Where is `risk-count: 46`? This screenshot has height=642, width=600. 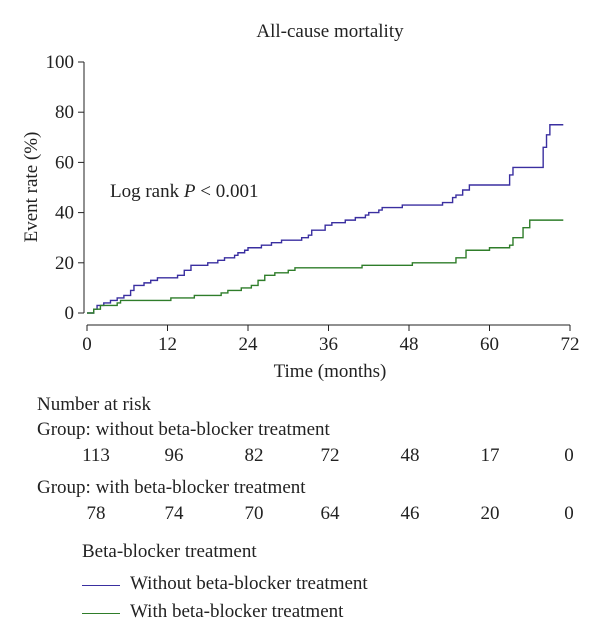
risk-count: 46 is located at coordinates (410, 513).